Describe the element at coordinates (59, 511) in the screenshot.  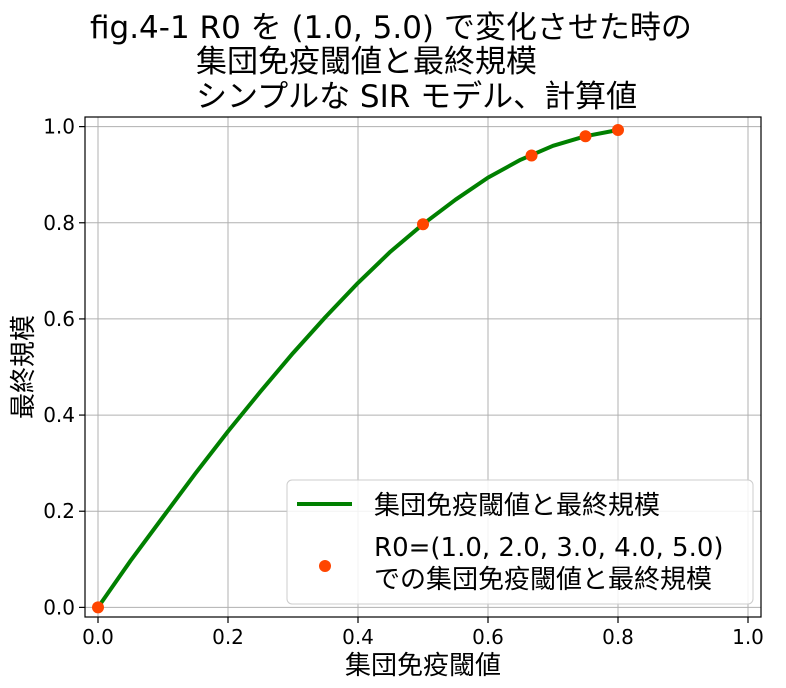
I see `y-tick-label: 0.2` at that location.